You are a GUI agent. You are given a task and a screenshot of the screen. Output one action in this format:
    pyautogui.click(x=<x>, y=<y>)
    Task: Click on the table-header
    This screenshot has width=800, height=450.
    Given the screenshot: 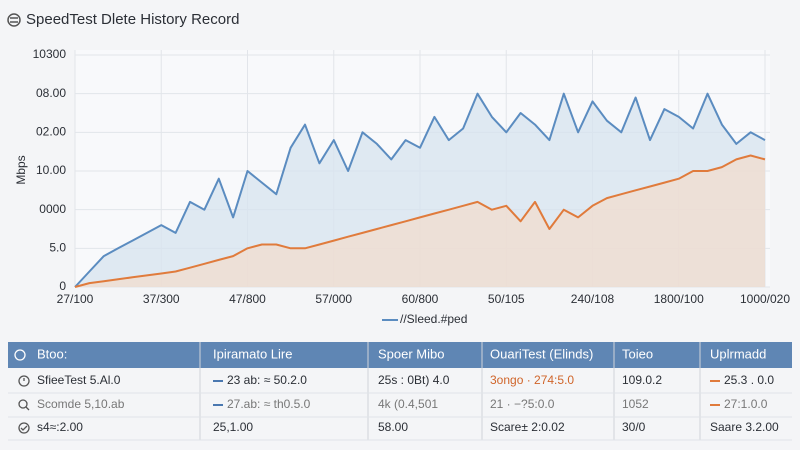 What is the action you would take?
    pyautogui.click(x=400, y=355)
    